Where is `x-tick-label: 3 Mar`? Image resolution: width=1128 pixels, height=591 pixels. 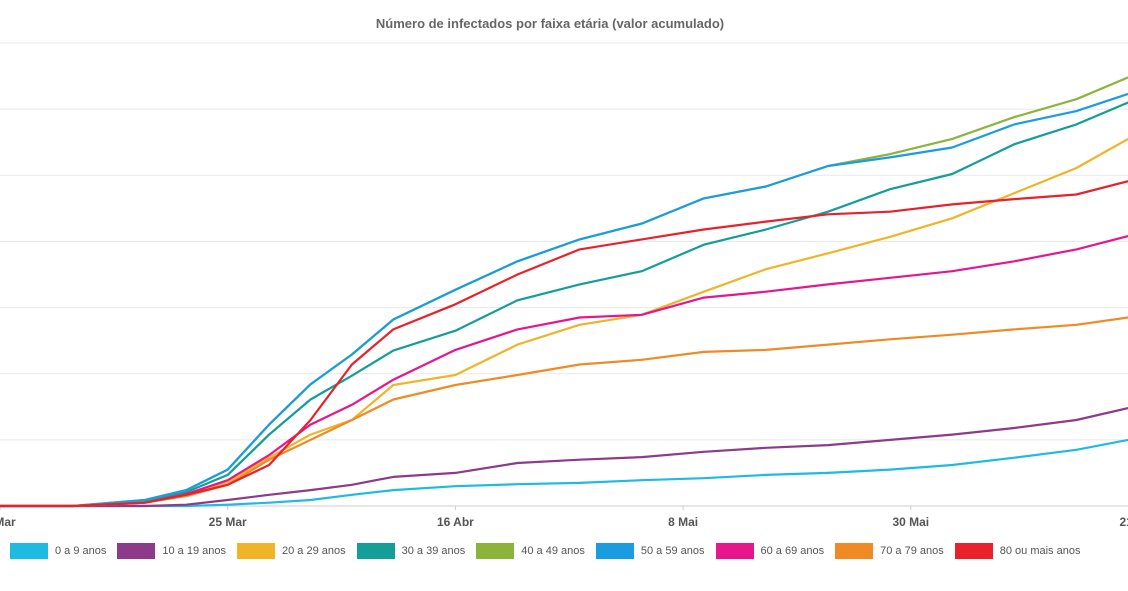
x-tick-label: 3 Mar is located at coordinates (8, 522).